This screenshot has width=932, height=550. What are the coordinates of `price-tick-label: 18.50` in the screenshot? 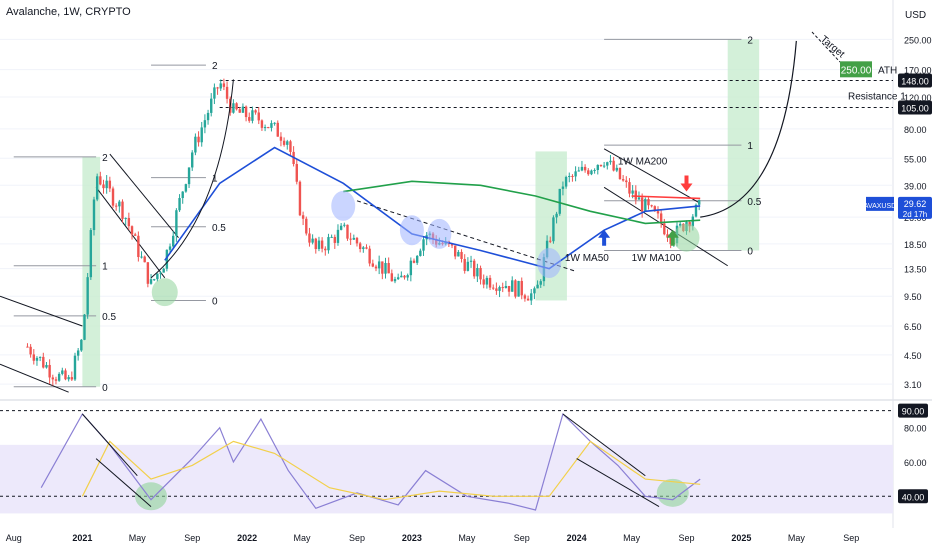 It's located at (915, 245).